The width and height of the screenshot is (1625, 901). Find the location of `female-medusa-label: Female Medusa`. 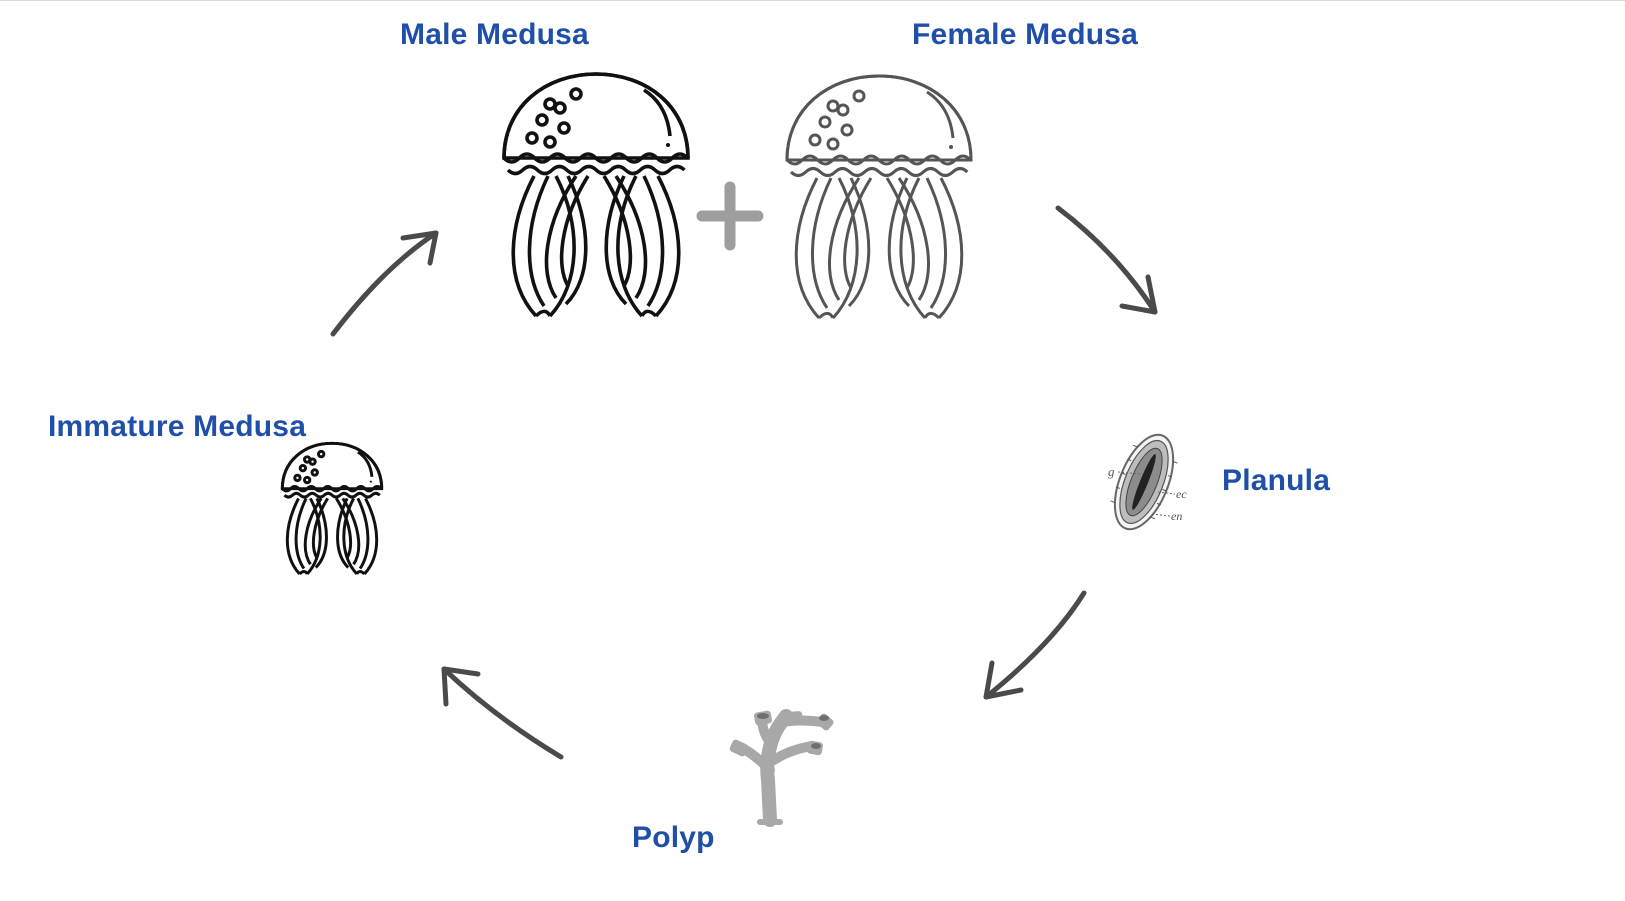

female-medusa-label: Female Medusa is located at coordinates (1025, 34).